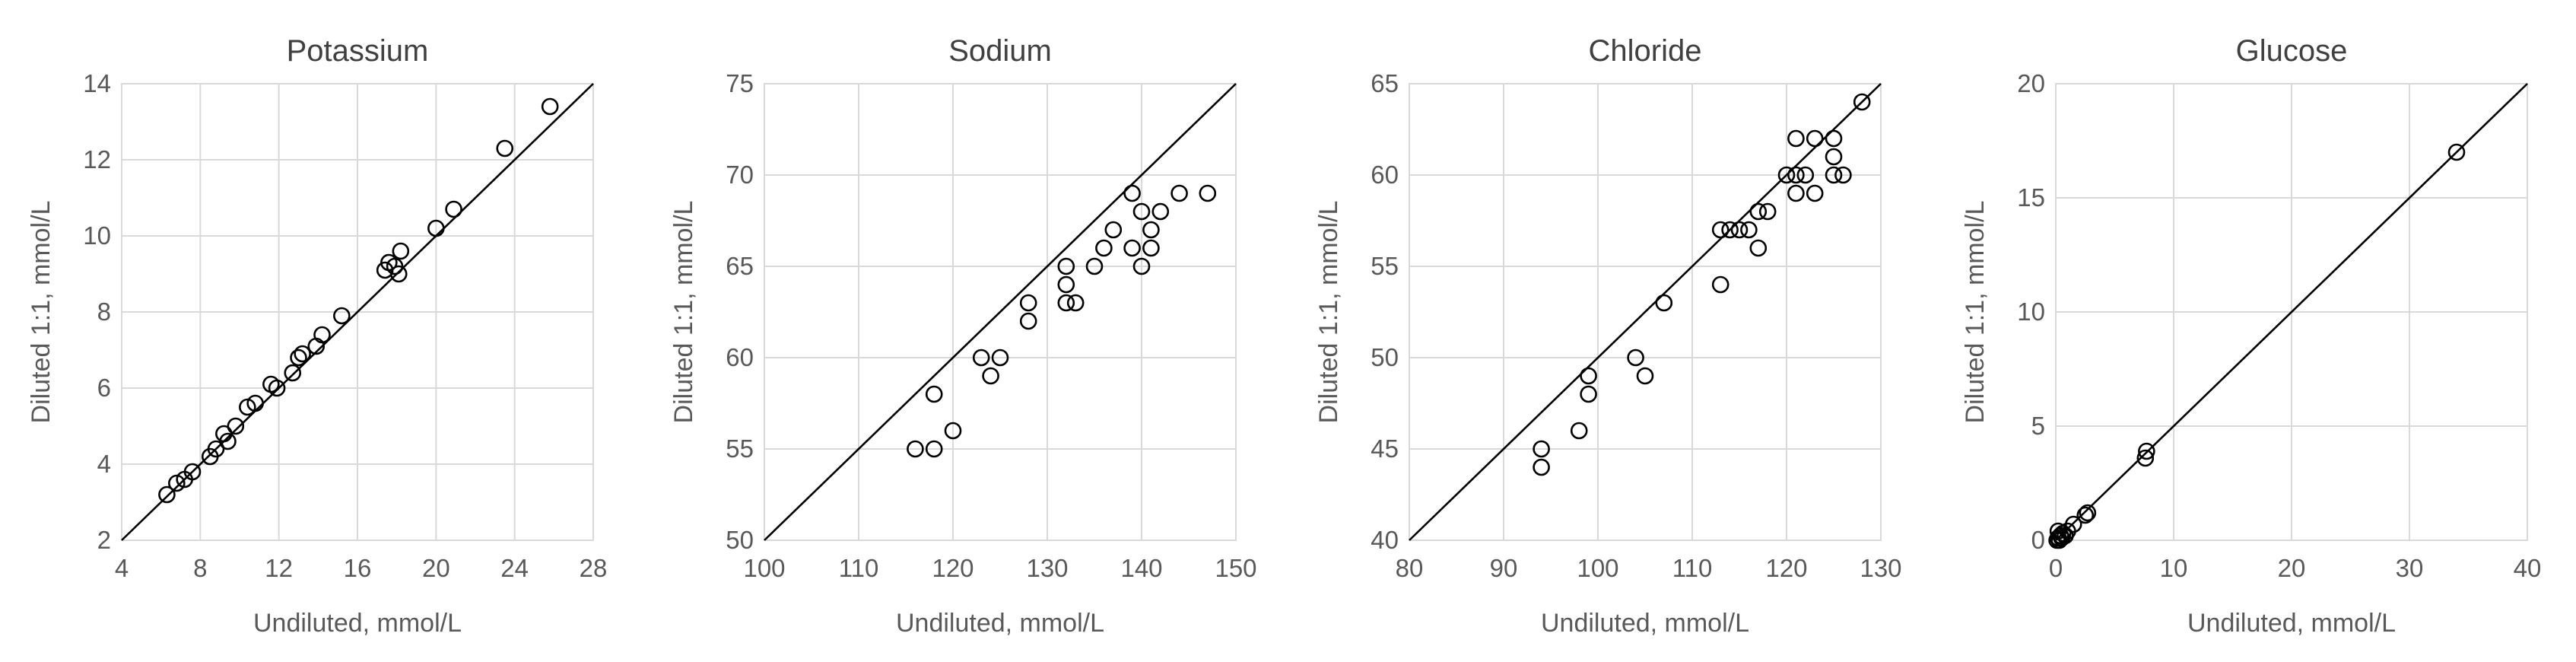  Describe the element at coordinates (1385, 448) in the screenshot. I see `chloride-y-tick-label: 45` at that location.